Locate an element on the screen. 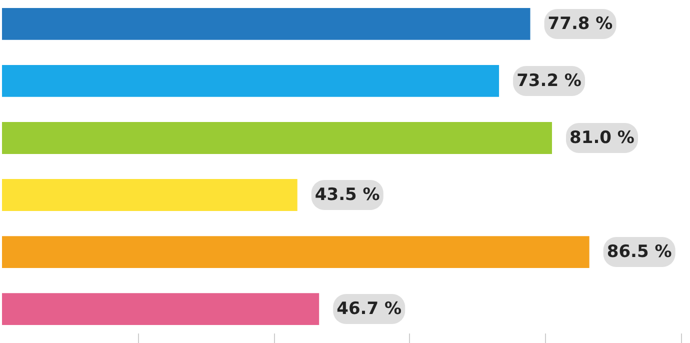  data-label: 86.5 % is located at coordinates (639, 252).